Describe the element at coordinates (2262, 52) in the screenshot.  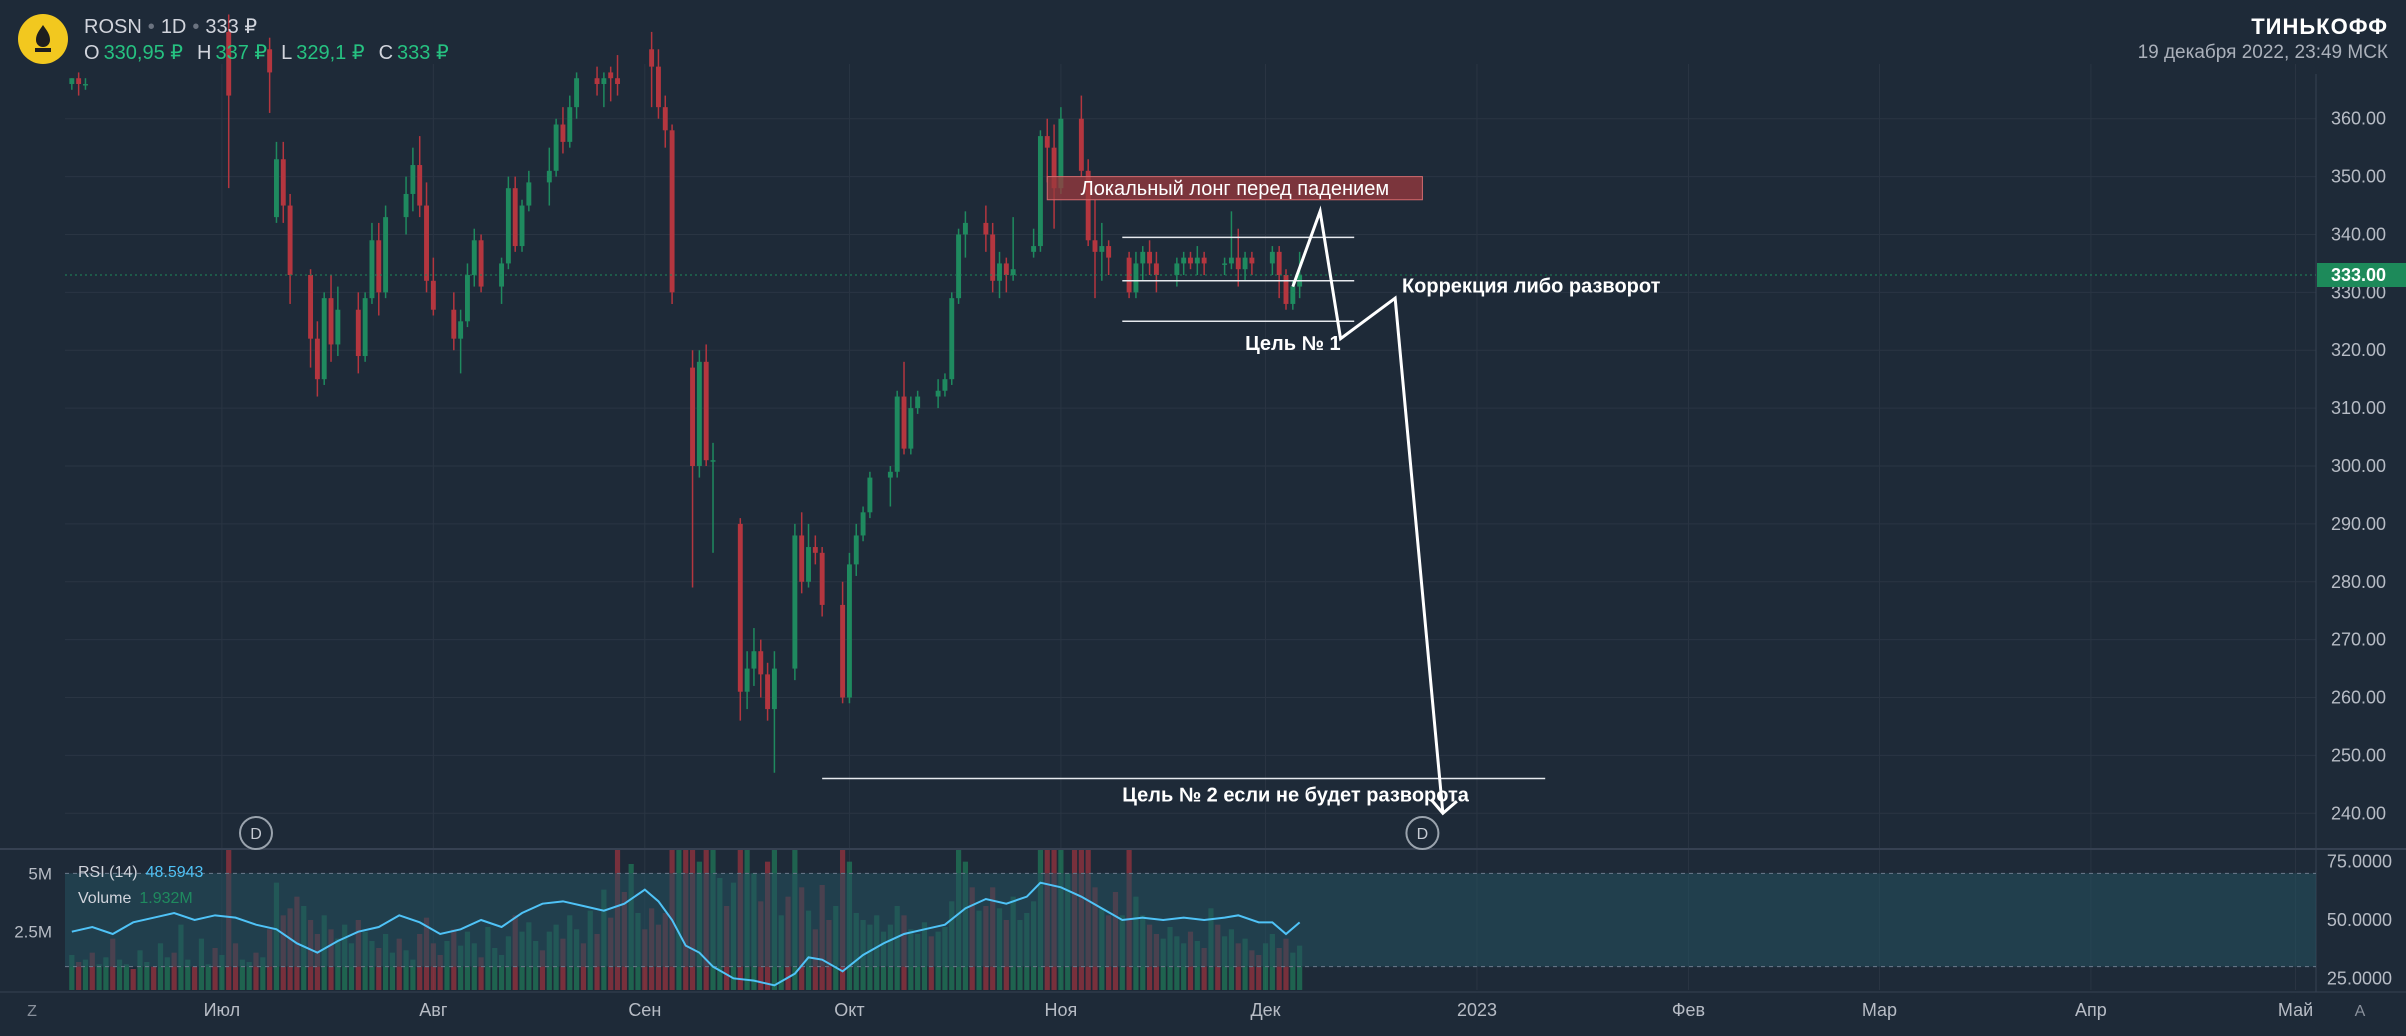
I see `timestamp: 19 декабря 2022, 23:49 МСК` at that location.